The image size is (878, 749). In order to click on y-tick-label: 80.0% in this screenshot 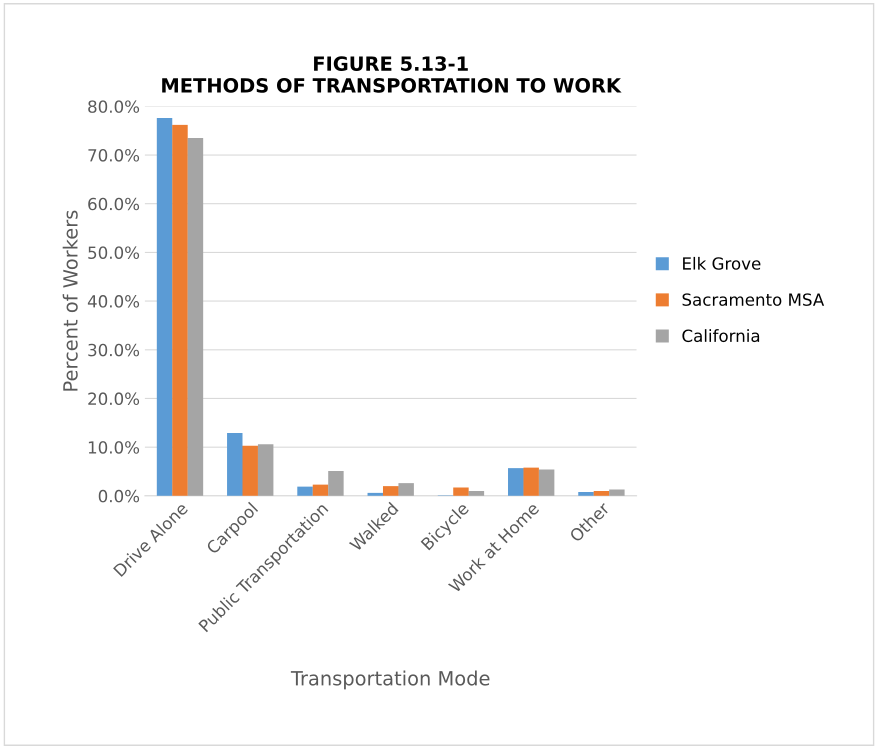, I will do `click(114, 106)`.